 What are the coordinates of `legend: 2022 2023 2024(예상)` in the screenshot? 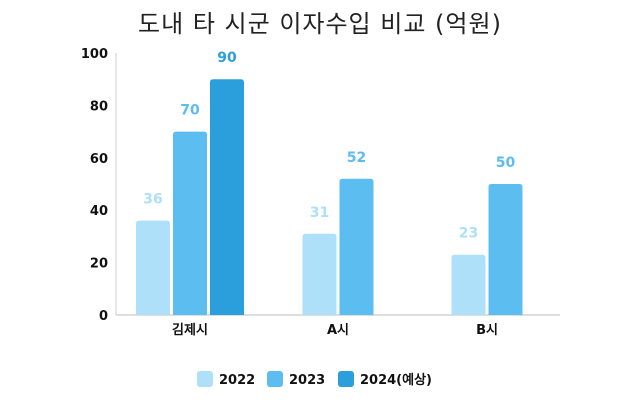 It's located at (314, 379).